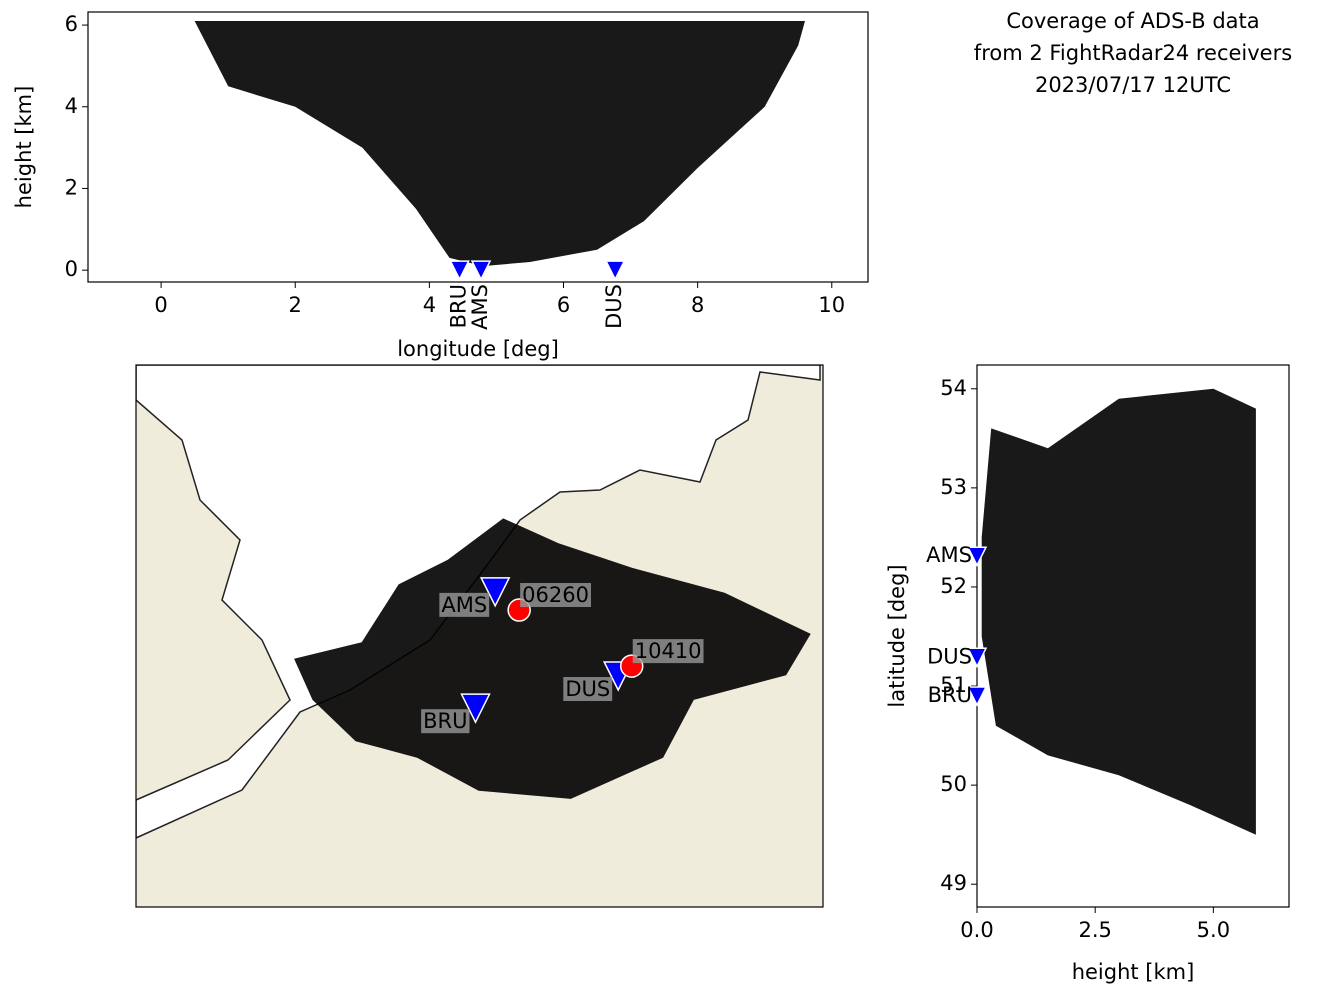  I want to click on radiosonde-label: 10410, so click(668, 651).